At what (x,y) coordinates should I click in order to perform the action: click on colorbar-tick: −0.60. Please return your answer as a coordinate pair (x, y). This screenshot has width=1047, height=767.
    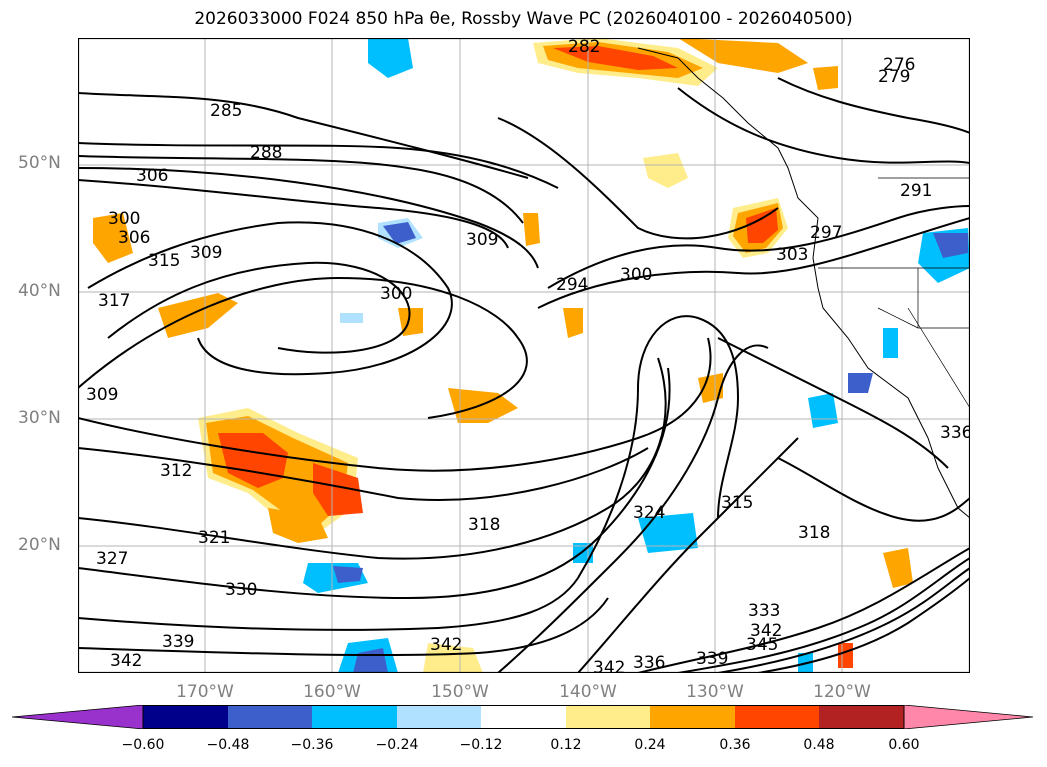
    Looking at the image, I should click on (143, 745).